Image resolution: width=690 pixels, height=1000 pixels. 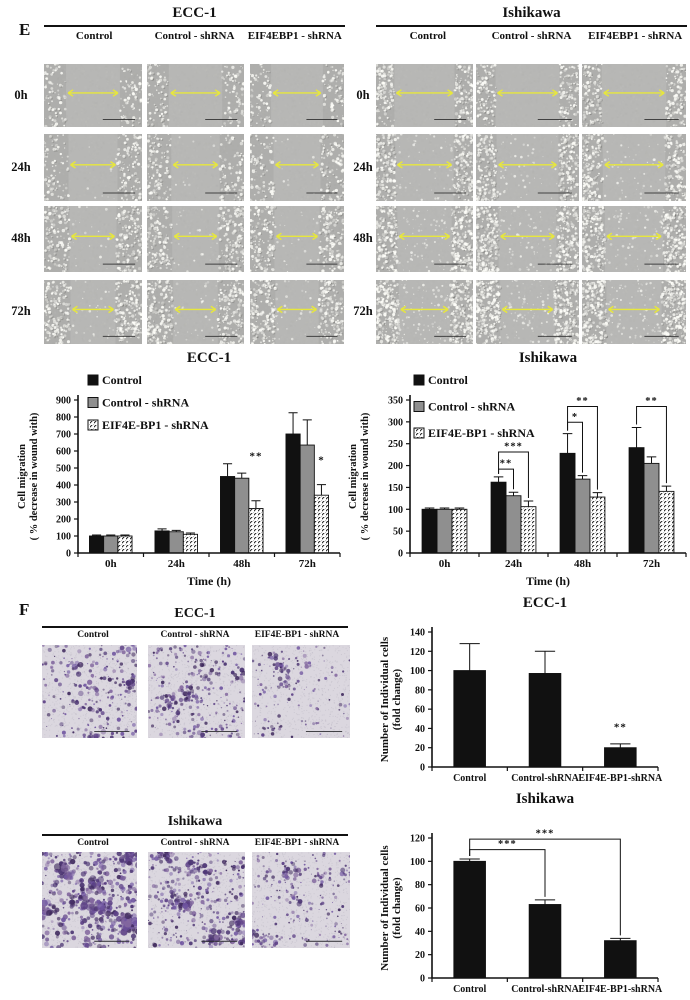 I want to click on row-label-ecc1-24h: 24h, so click(x=21, y=166).